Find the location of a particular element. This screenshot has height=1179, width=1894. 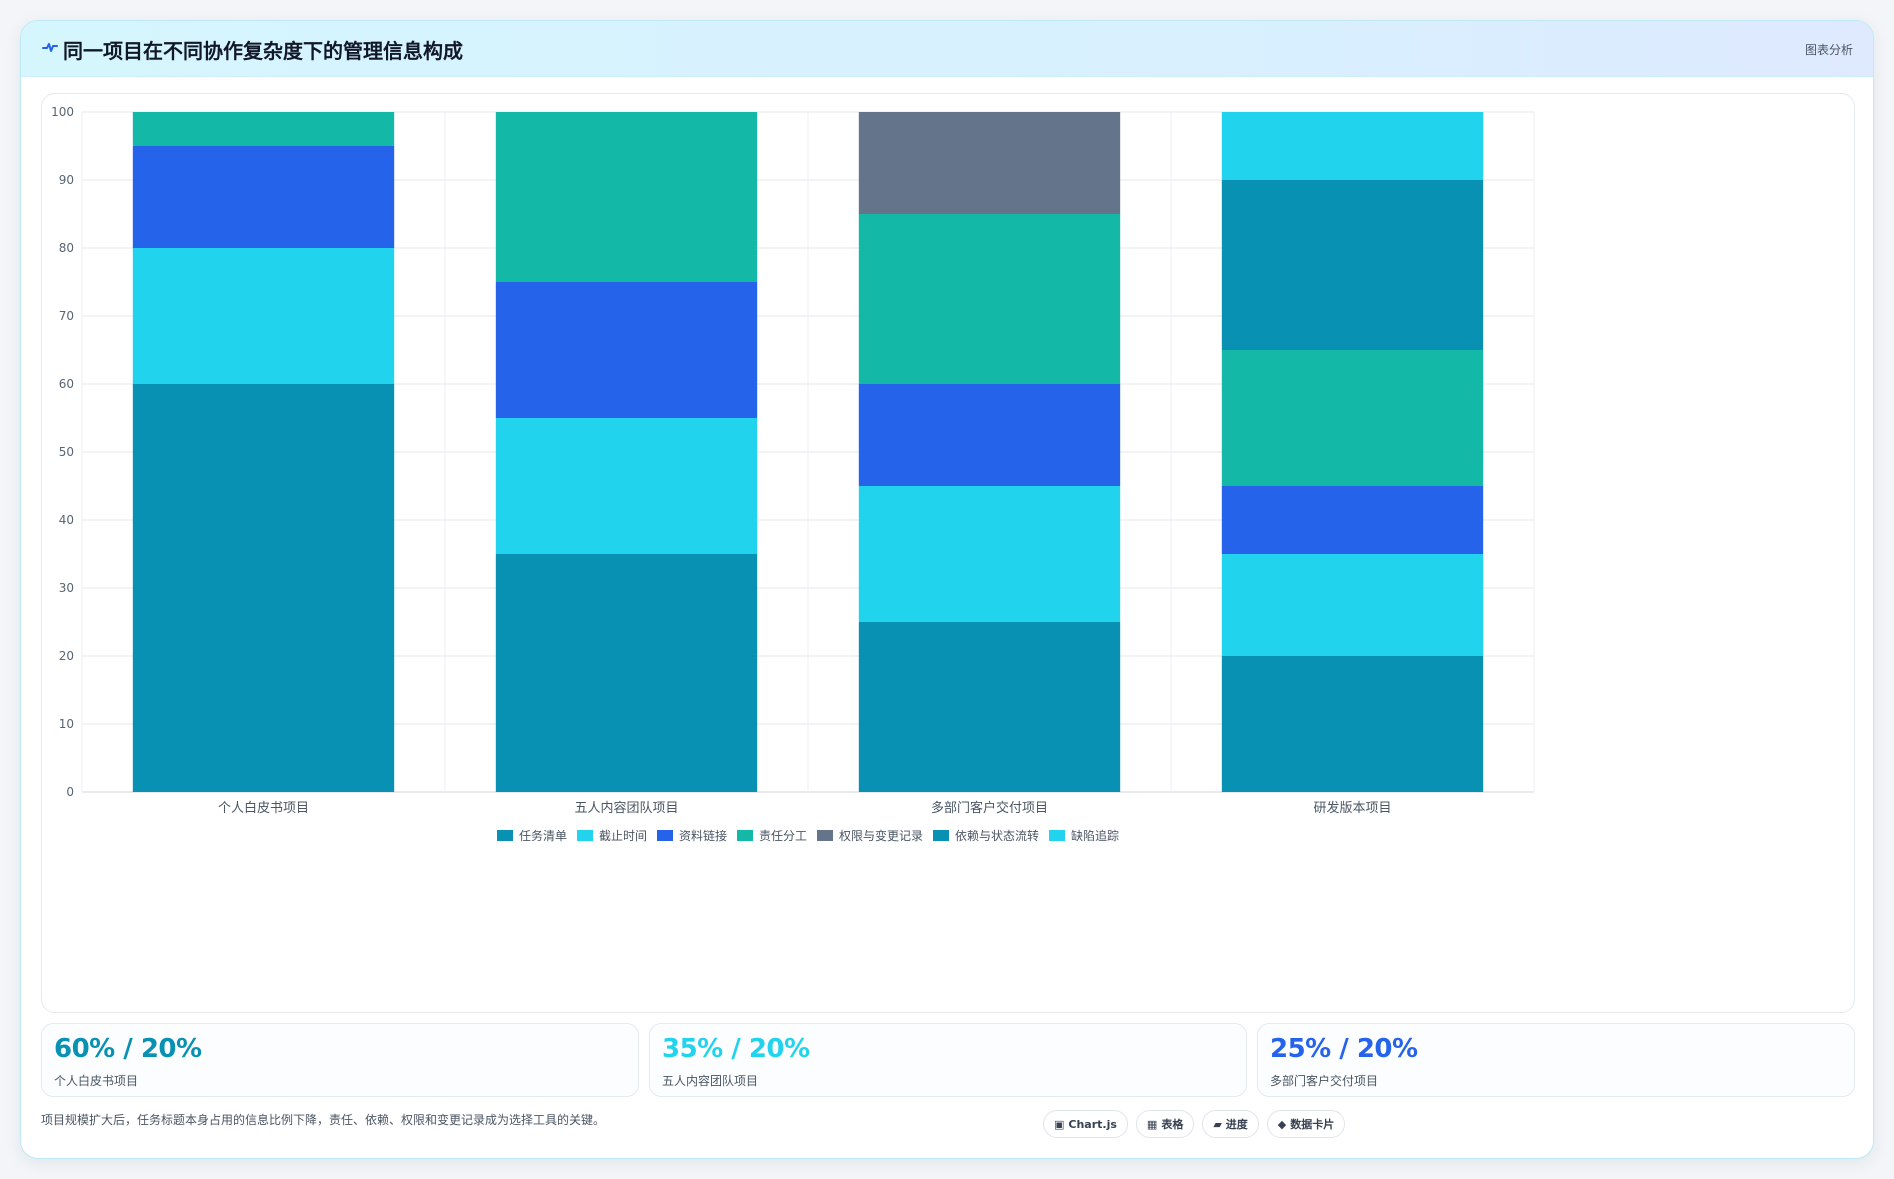

chip-label: Chart.js is located at coordinates (1092, 1124).